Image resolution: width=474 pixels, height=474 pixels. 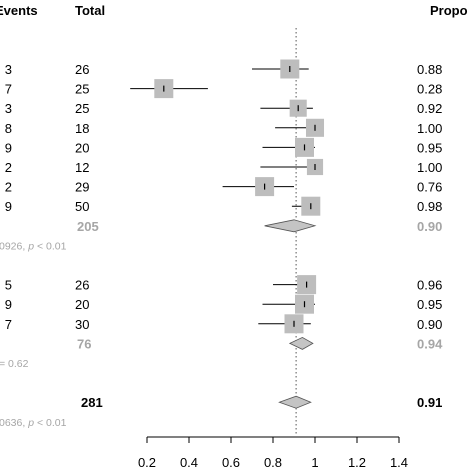 I want to click on study-proportion: 0.92, so click(x=429, y=108).